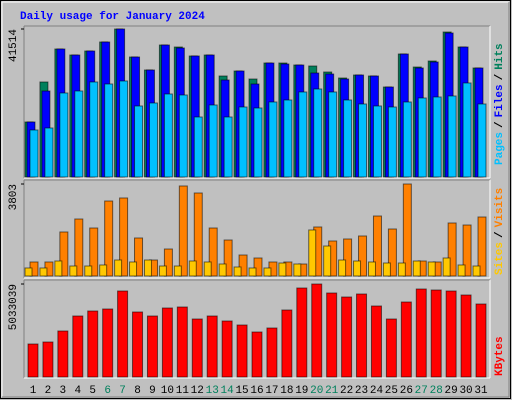 Image resolution: width=512 pixels, height=400 pixels. Describe the element at coordinates (500, 56) in the screenshot. I see `legend-entry: Hits` at that location.